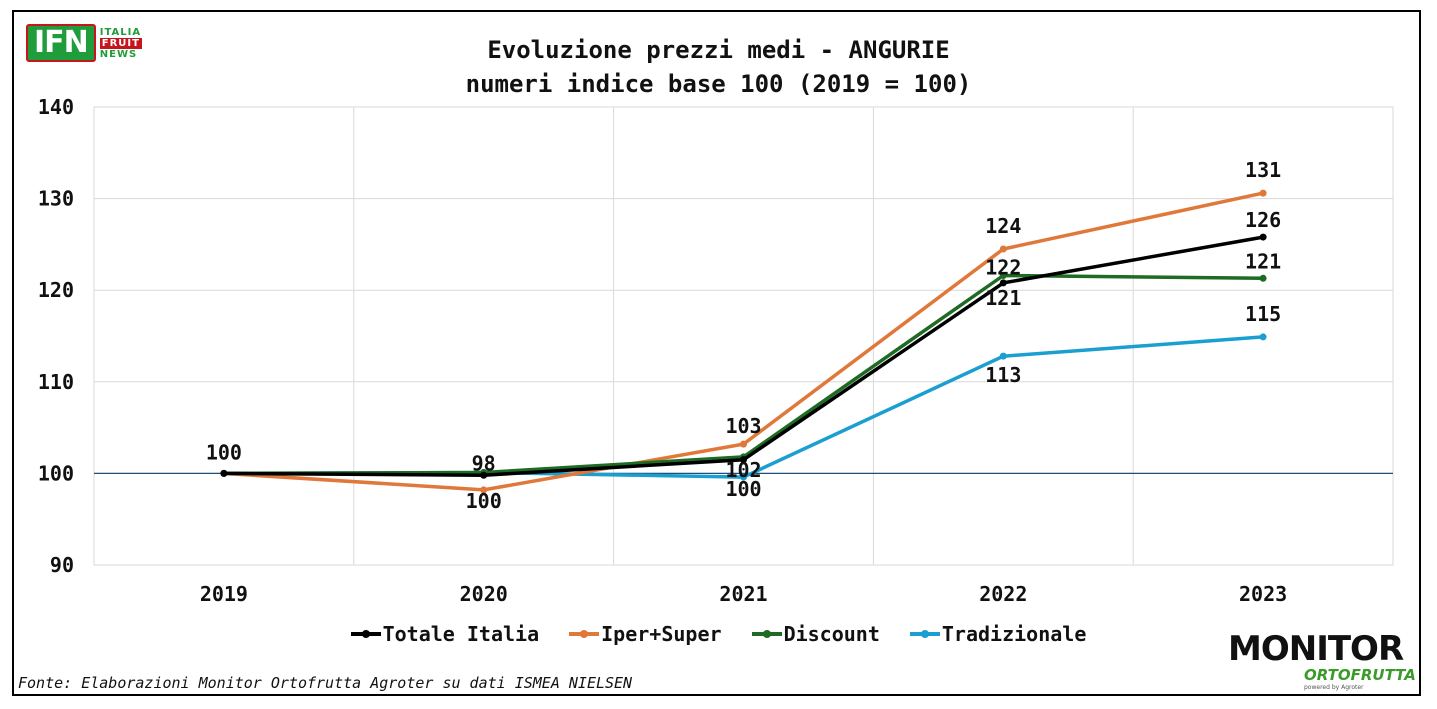 The image size is (1437, 709). What do you see at coordinates (743, 460) in the screenshot?
I see `point-totale-italia-2021` at bounding box center [743, 460].